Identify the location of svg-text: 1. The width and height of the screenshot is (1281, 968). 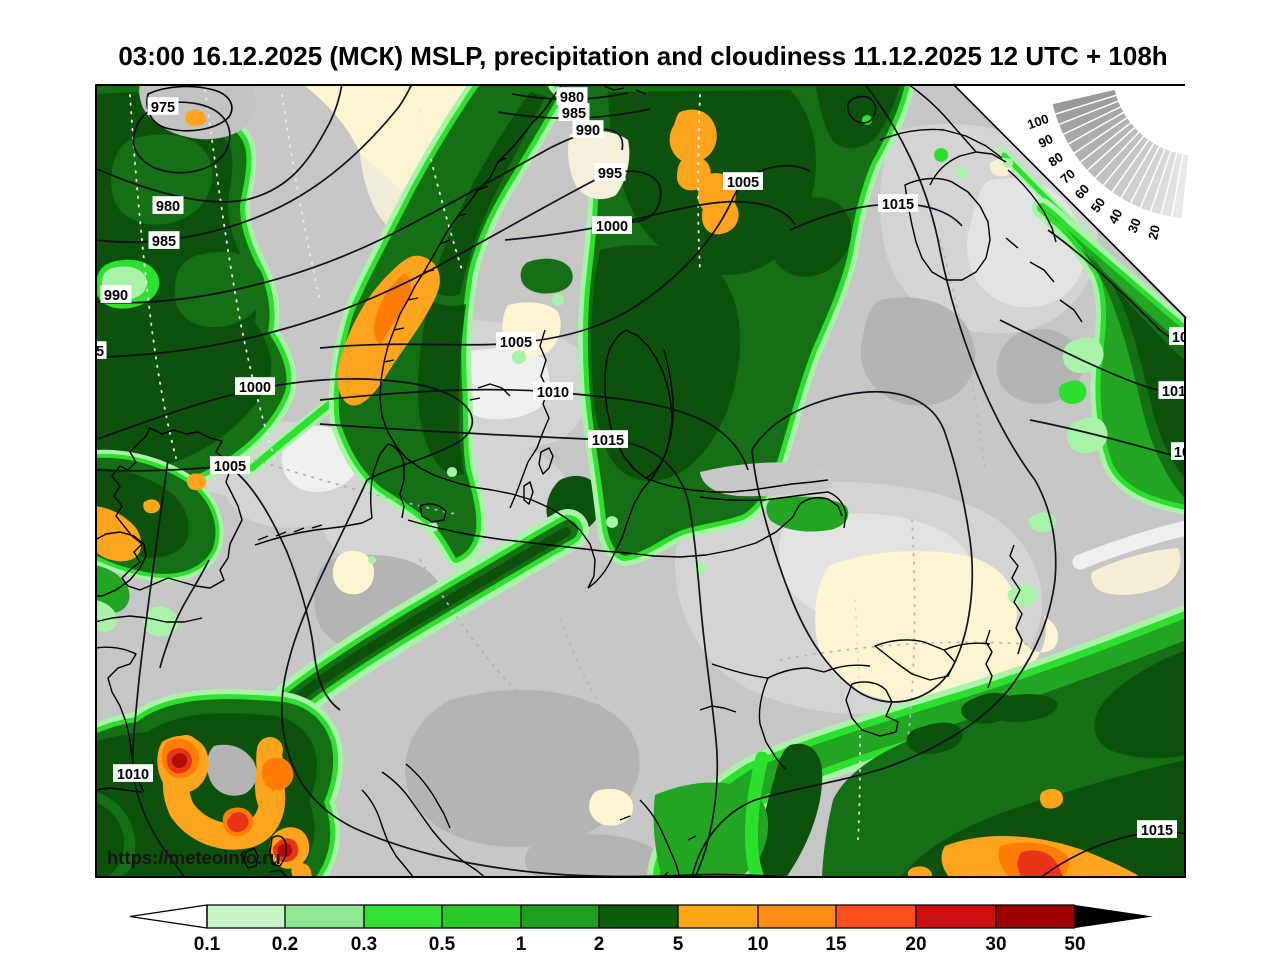
(521, 944).